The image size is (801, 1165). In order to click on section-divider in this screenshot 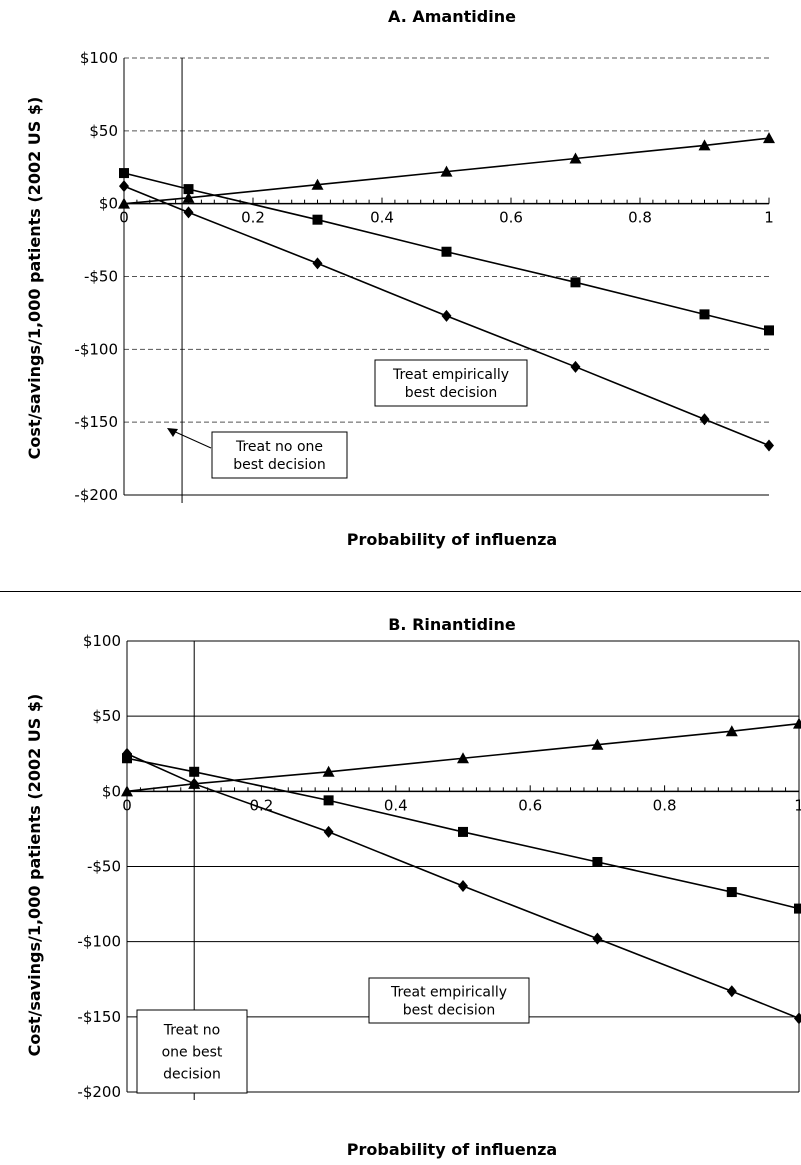, I will do `click(400, 591)`.